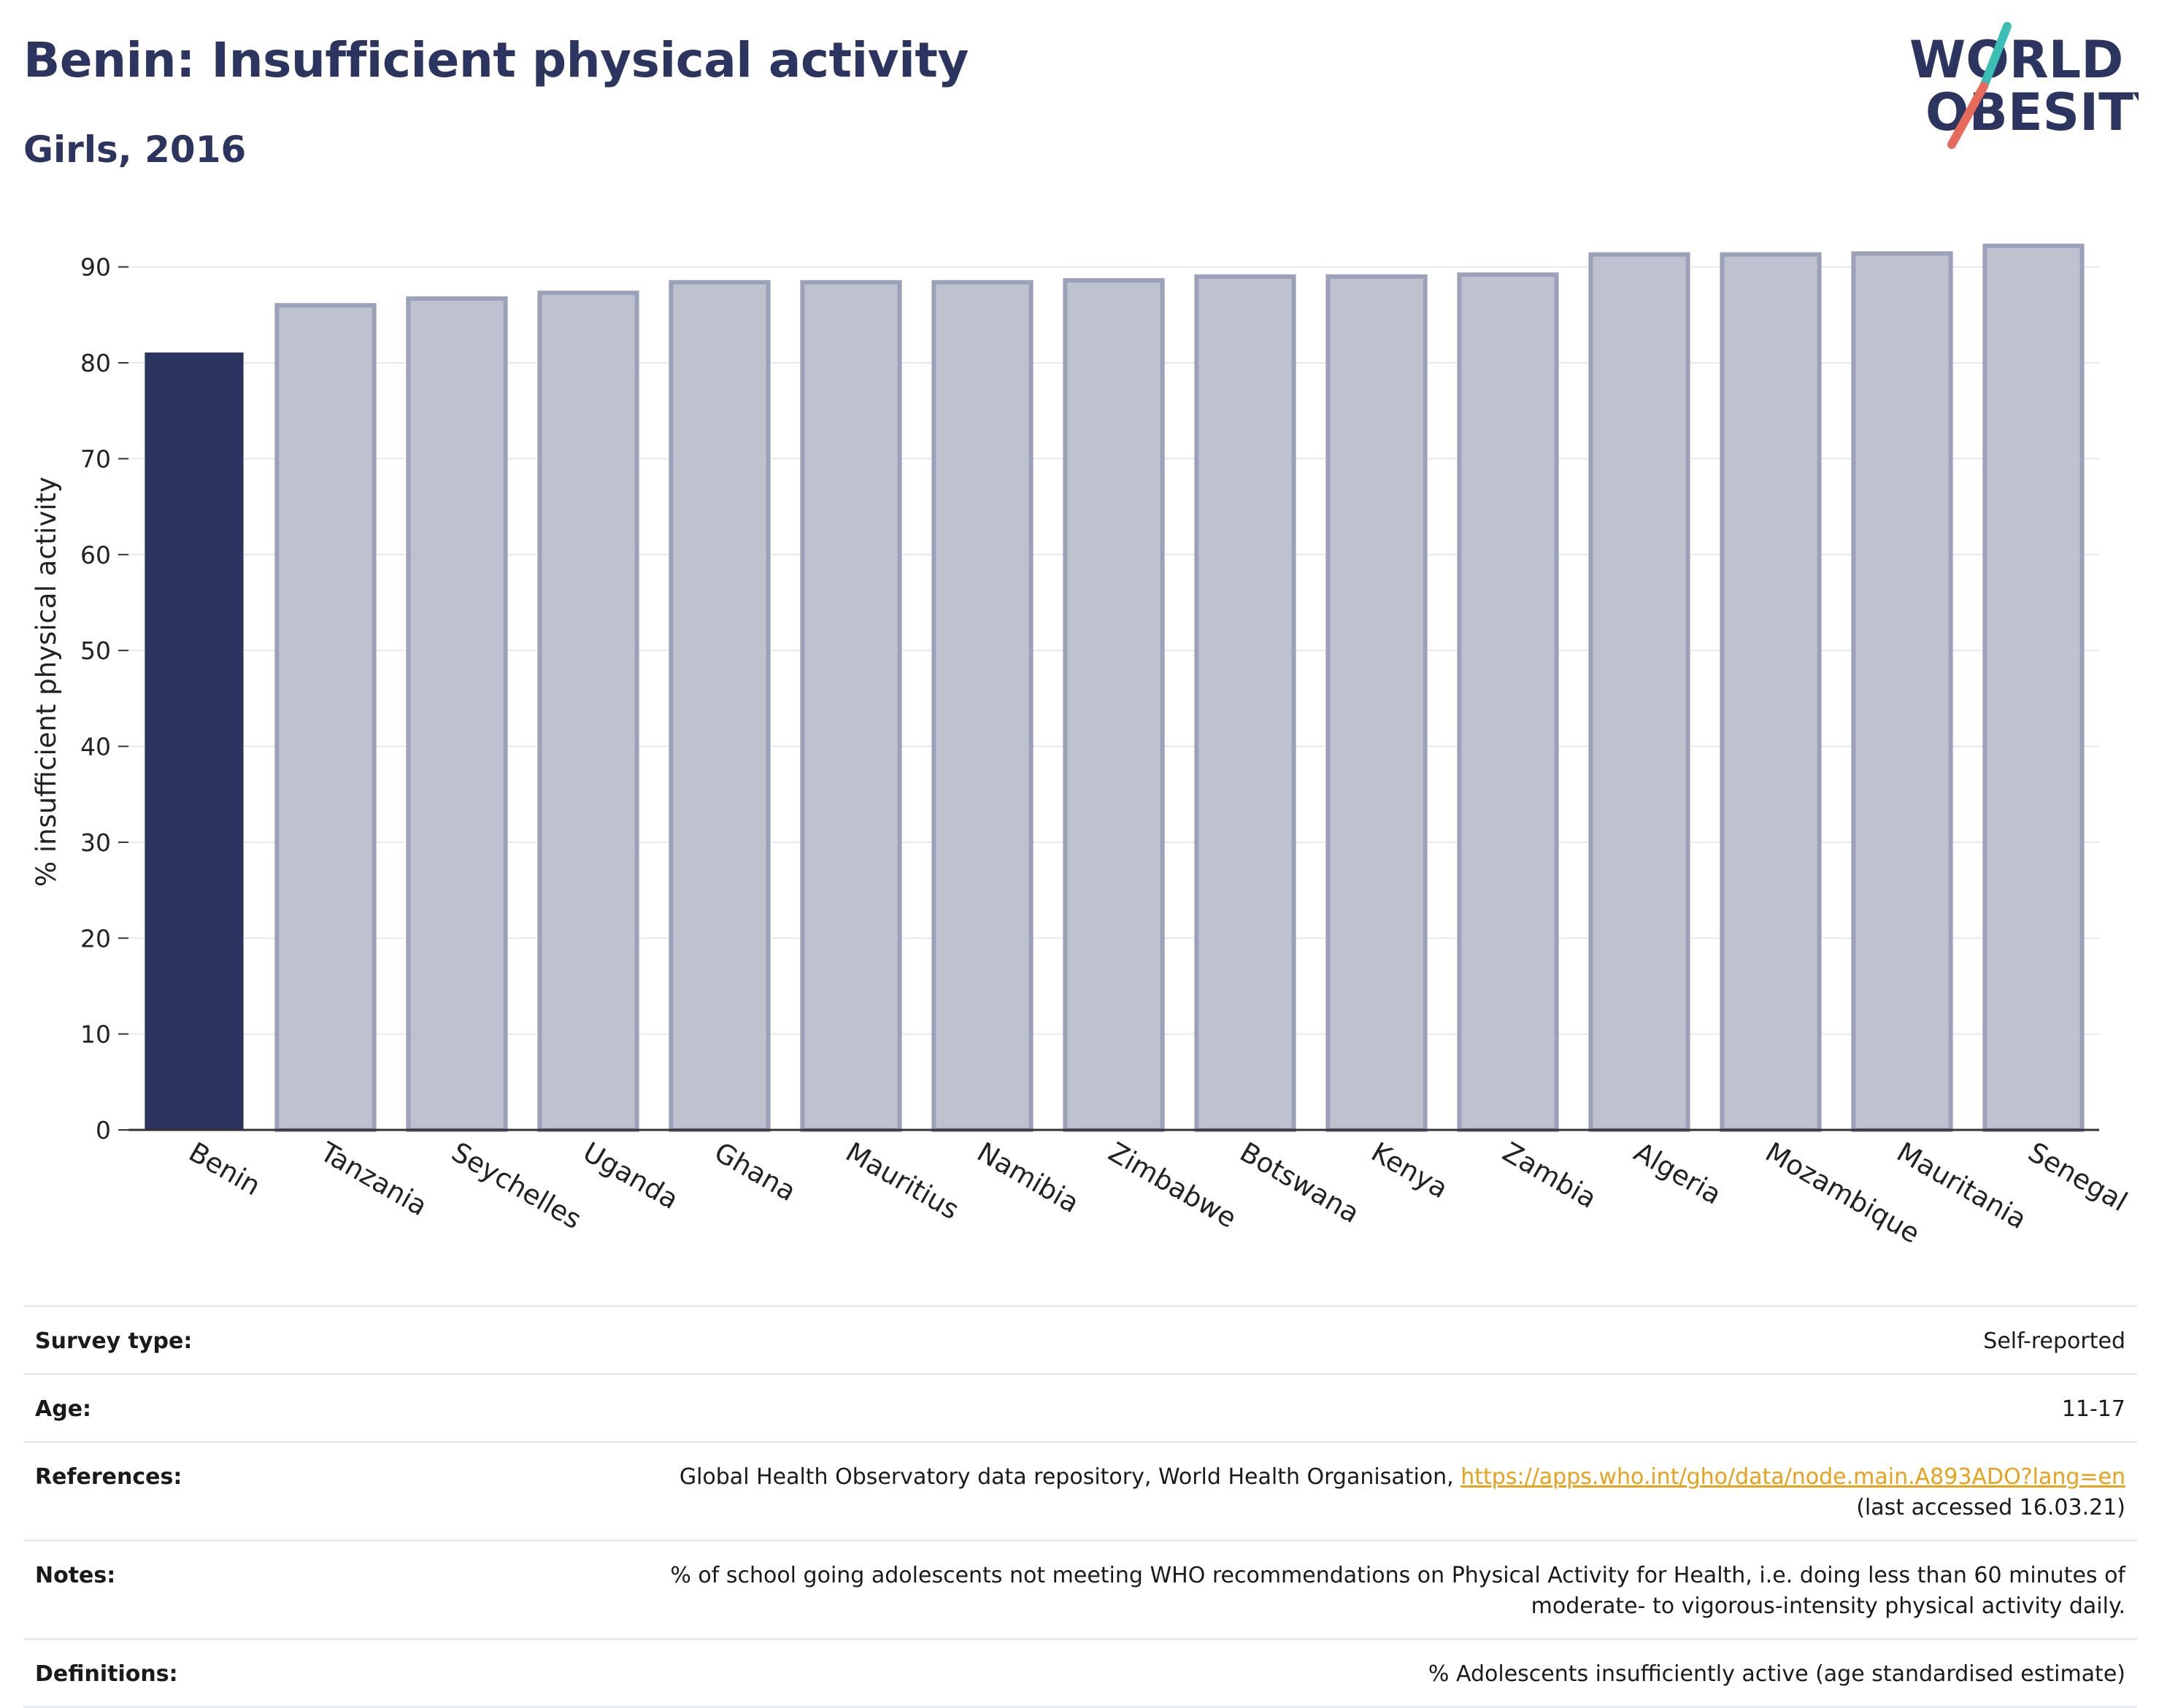  Describe the element at coordinates (96, 555) in the screenshot. I see `y-tick-label: 60` at that location.